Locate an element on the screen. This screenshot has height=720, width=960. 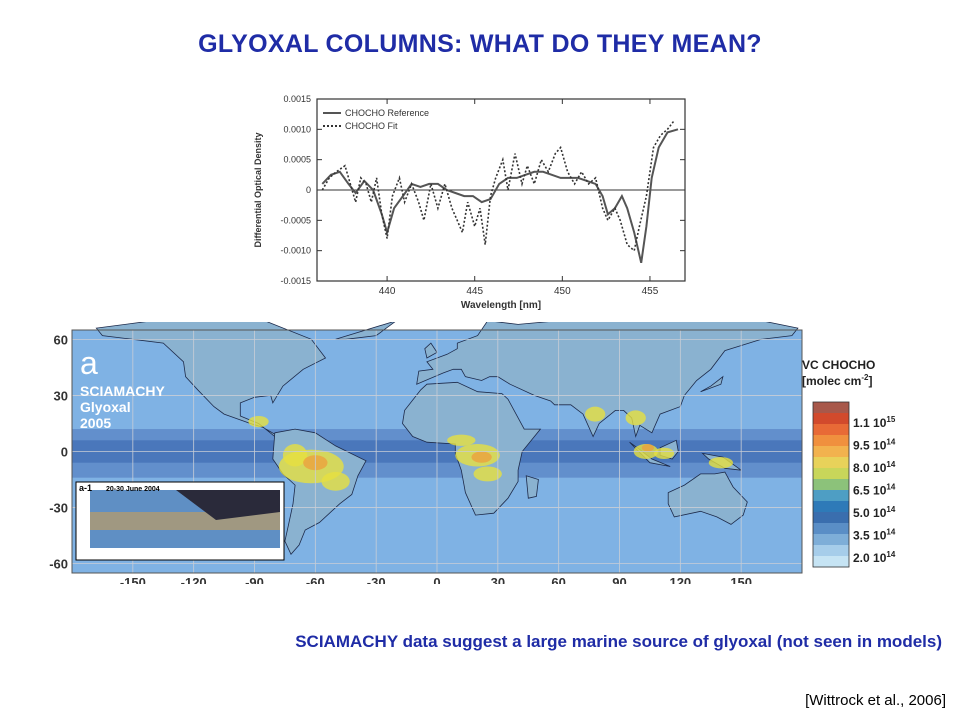
x-axis-label: Wavelength [nm] is located at coordinates (501, 305).